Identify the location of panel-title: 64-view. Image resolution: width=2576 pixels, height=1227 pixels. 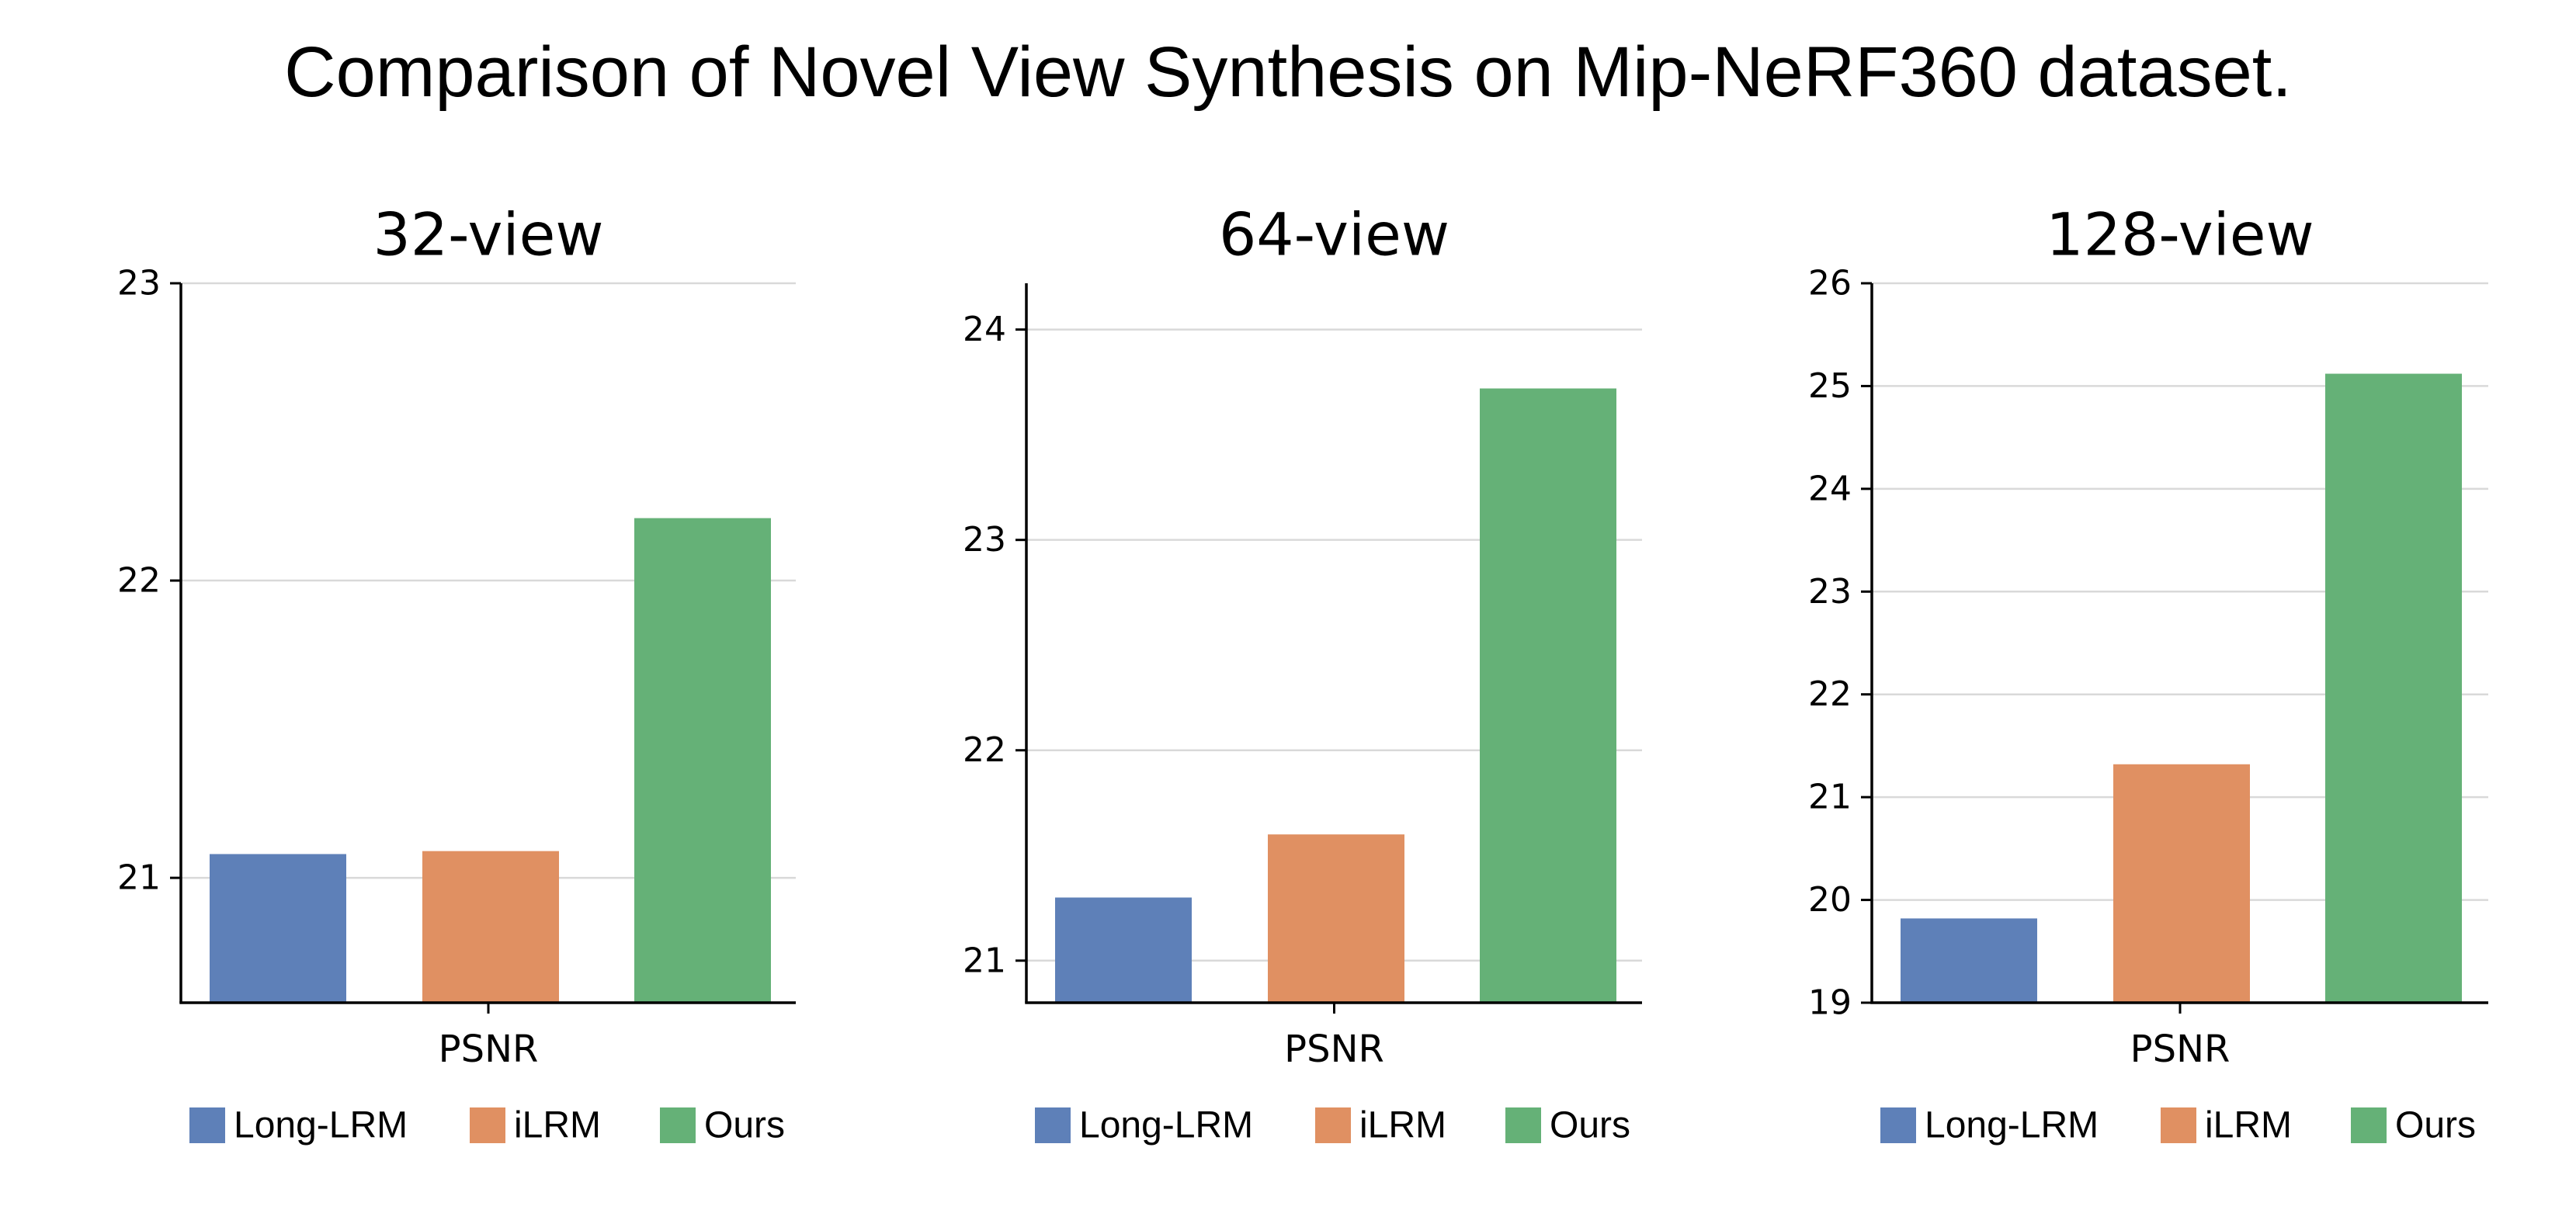
(1334, 235).